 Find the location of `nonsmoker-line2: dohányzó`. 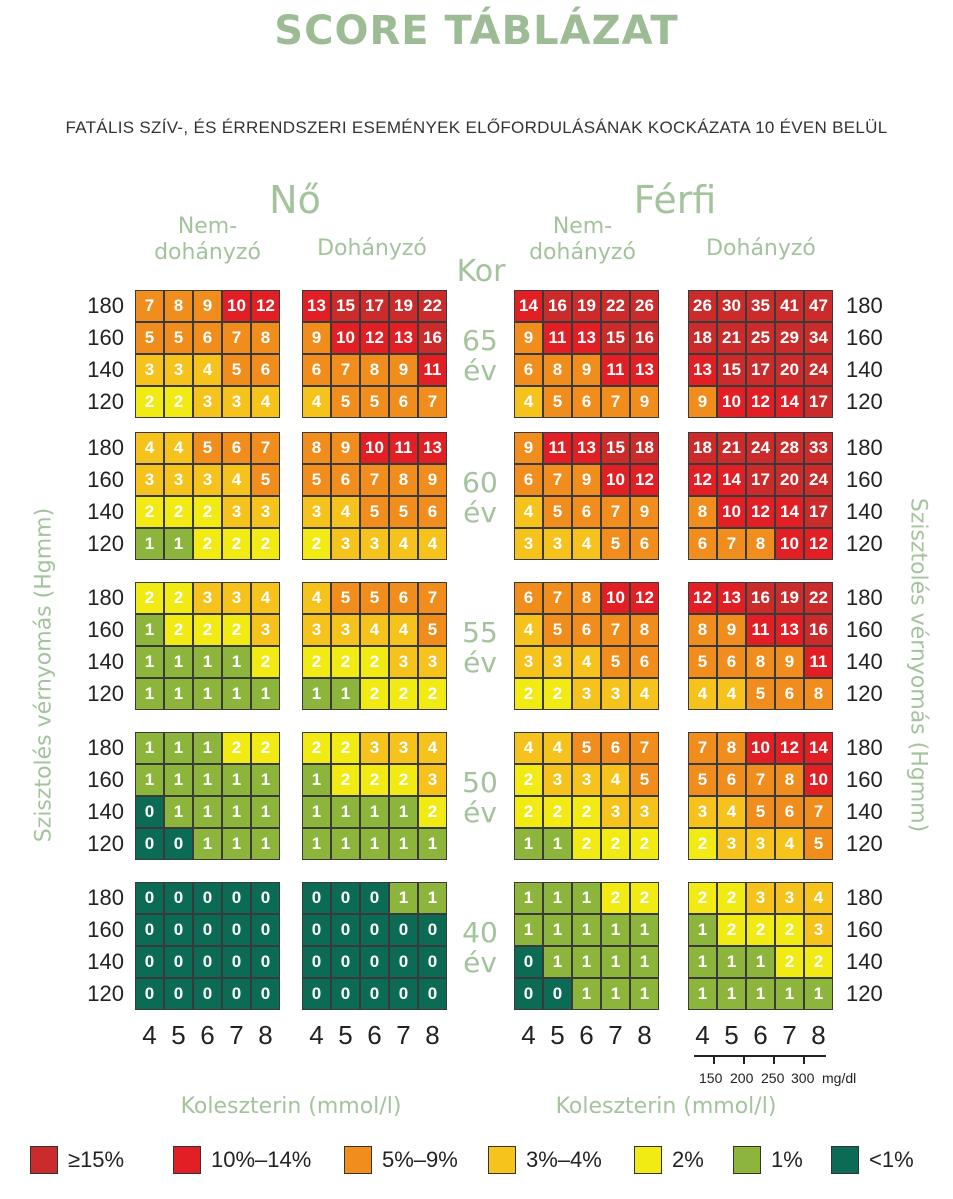

nonsmoker-line2: dohányzó is located at coordinates (582, 252).